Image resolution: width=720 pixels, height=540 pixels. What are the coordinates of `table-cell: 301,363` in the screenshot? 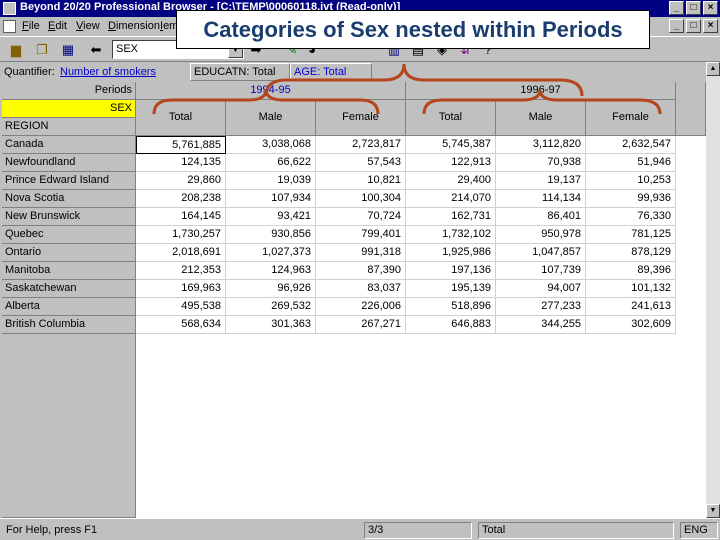 It's located at (271, 325).